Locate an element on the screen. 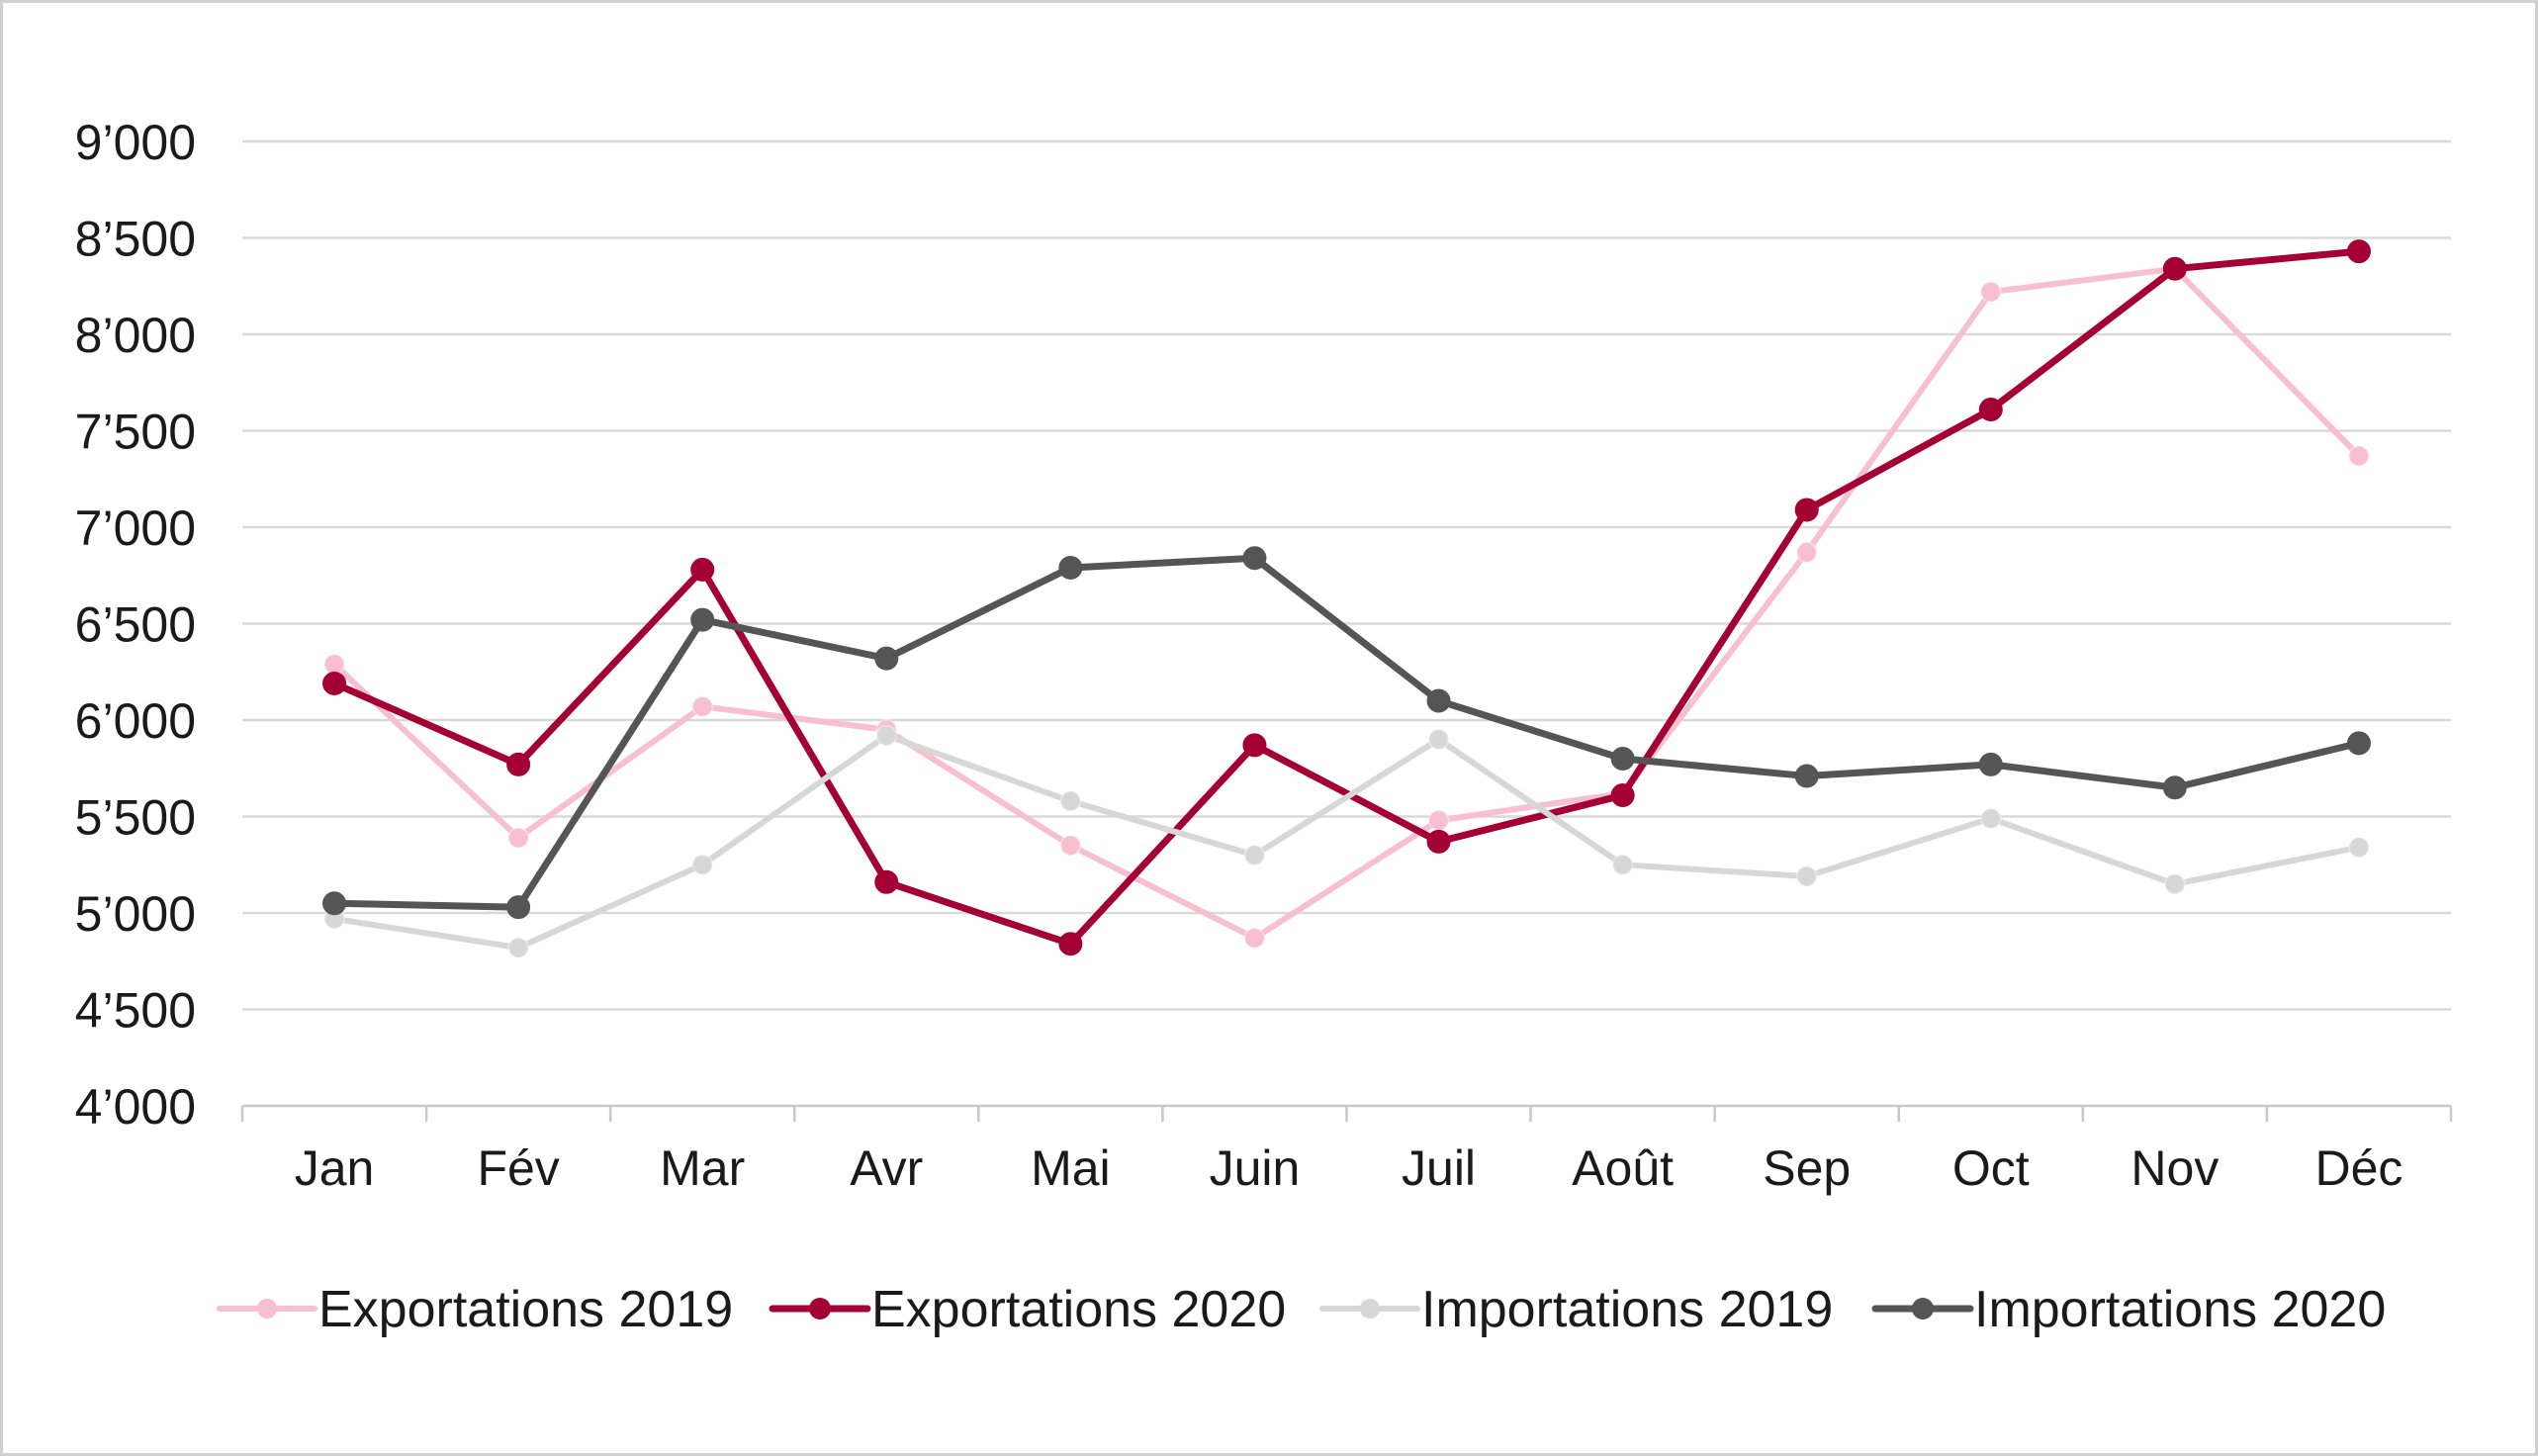  y-tick-label: 5’500 is located at coordinates (135, 818).